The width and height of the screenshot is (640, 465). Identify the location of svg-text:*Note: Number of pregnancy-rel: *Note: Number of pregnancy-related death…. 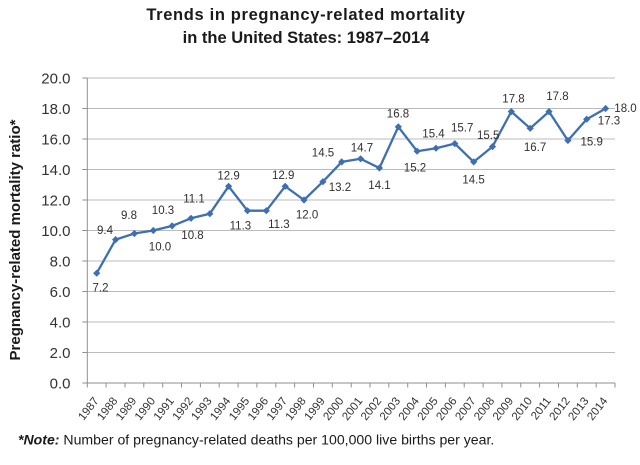
(256, 440).